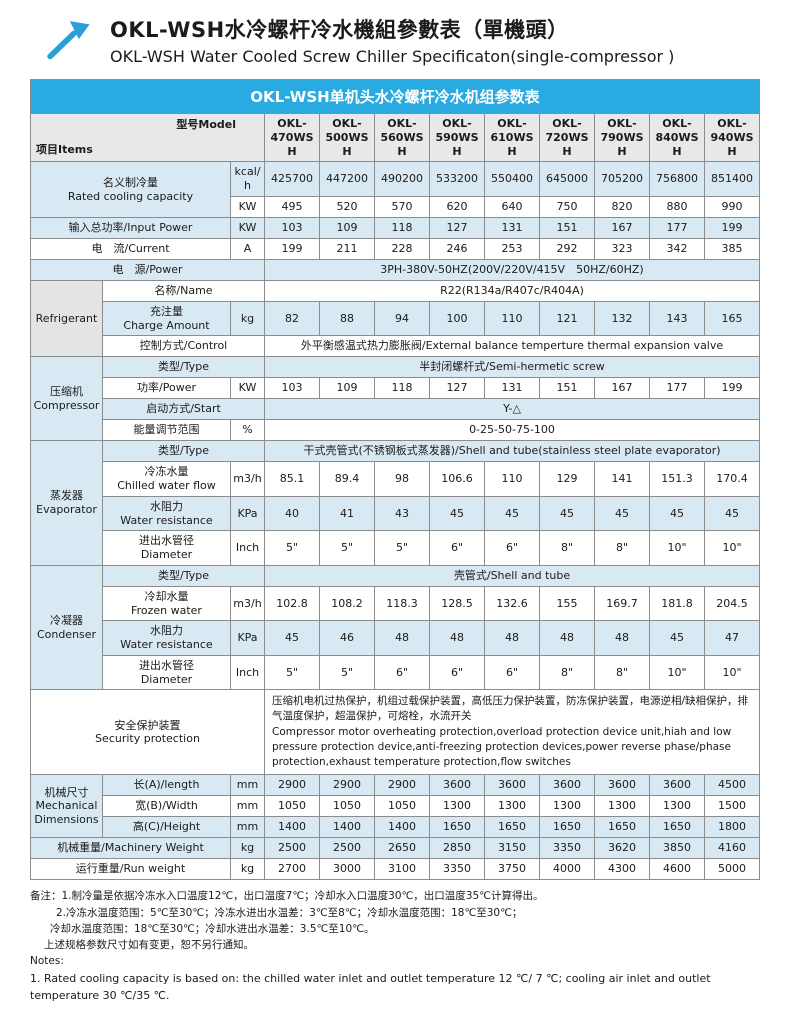 The image size is (790, 1020). I want to click on model-column-header: OKL- 840WSH, so click(677, 137).